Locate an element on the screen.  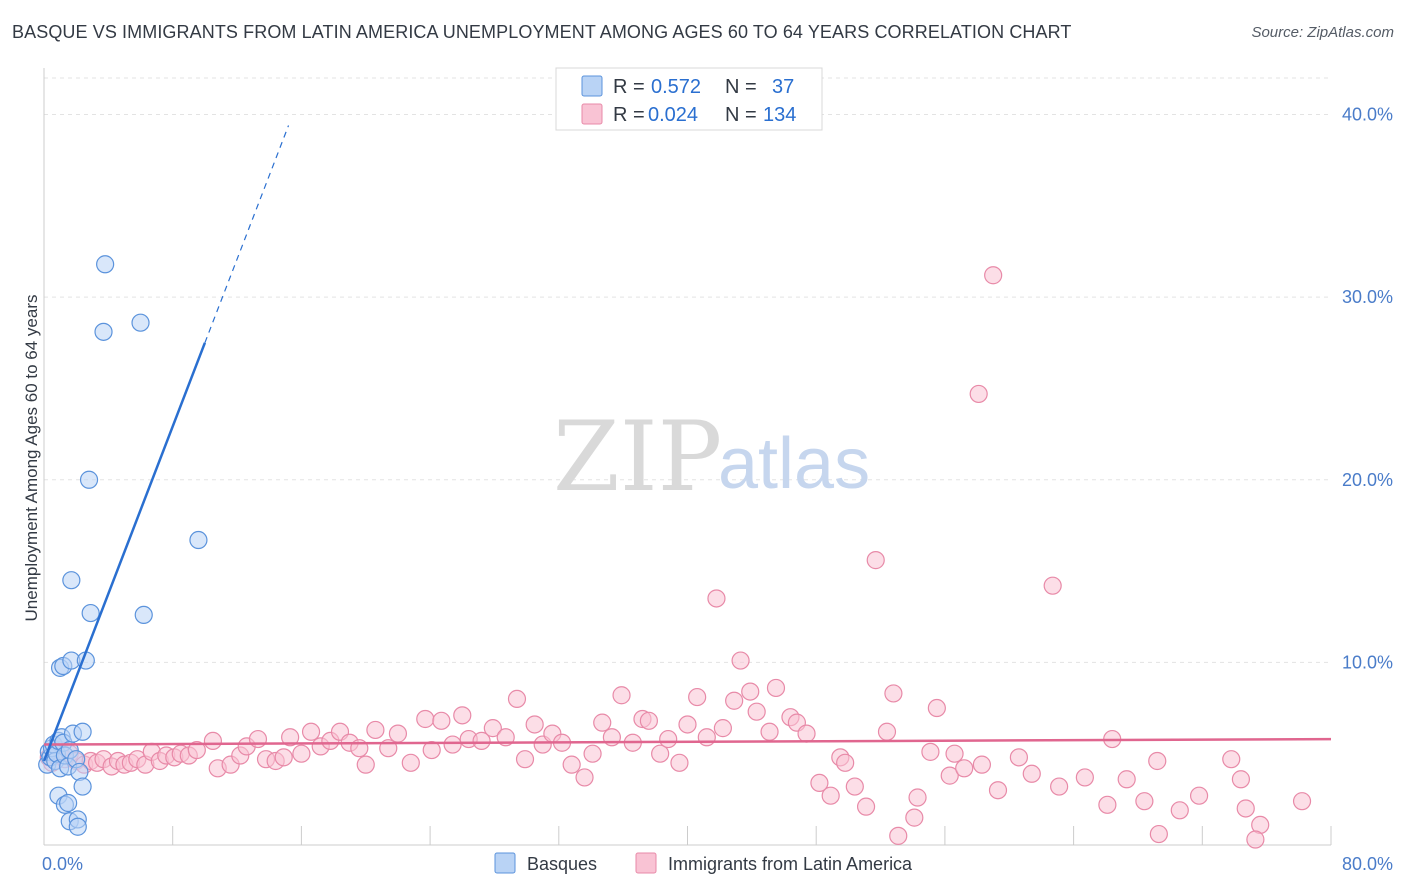
x-tick-label-min: 0.0% is located at coordinates (62, 864).